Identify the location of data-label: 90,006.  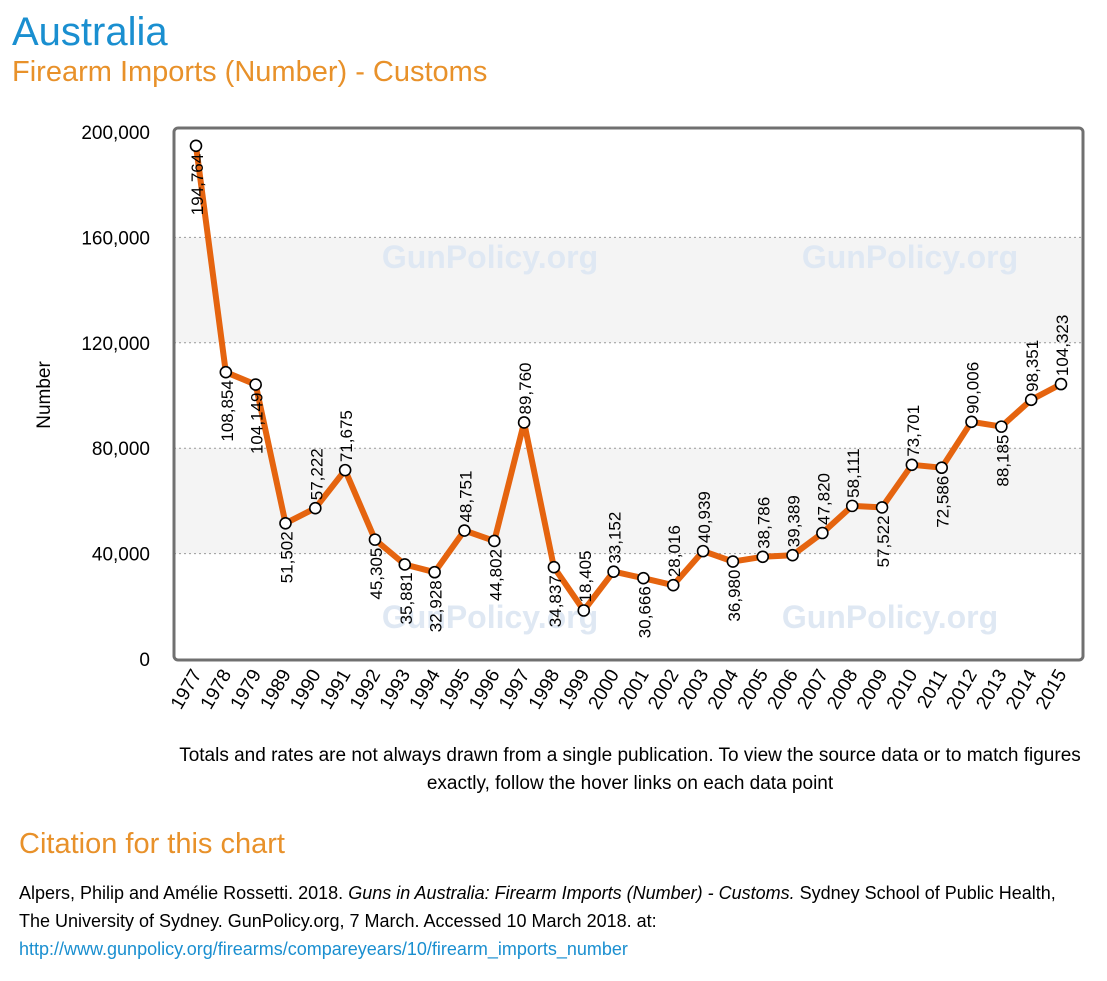
(973, 388).